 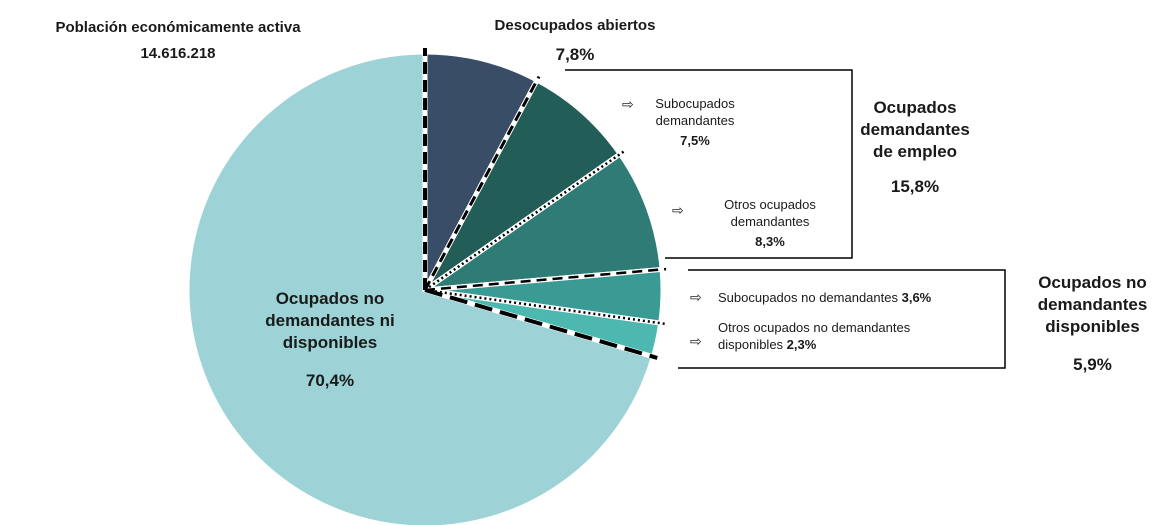 What do you see at coordinates (770, 213) in the screenshot?
I see `category-label: Otros ocupados demandantes` at bounding box center [770, 213].